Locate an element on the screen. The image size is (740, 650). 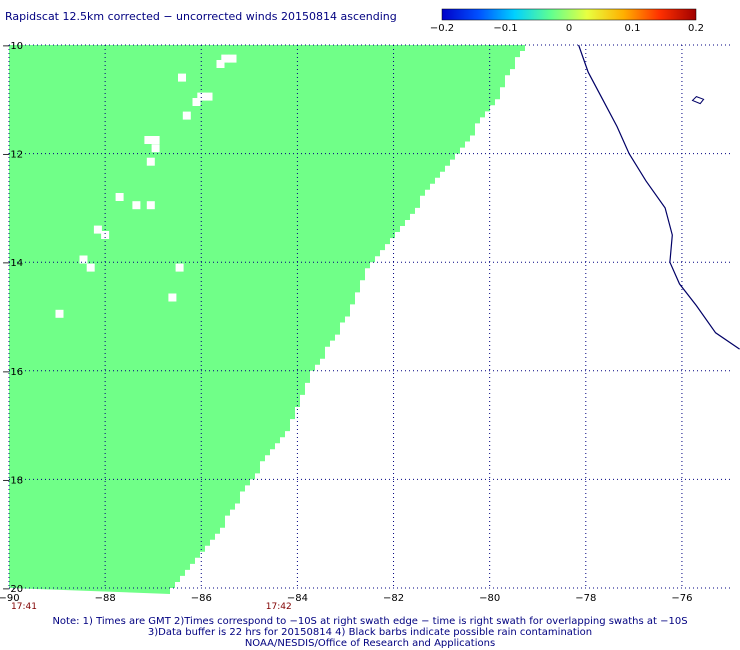
time-labels: 17:41 17:42 is located at coordinates (151, 607).